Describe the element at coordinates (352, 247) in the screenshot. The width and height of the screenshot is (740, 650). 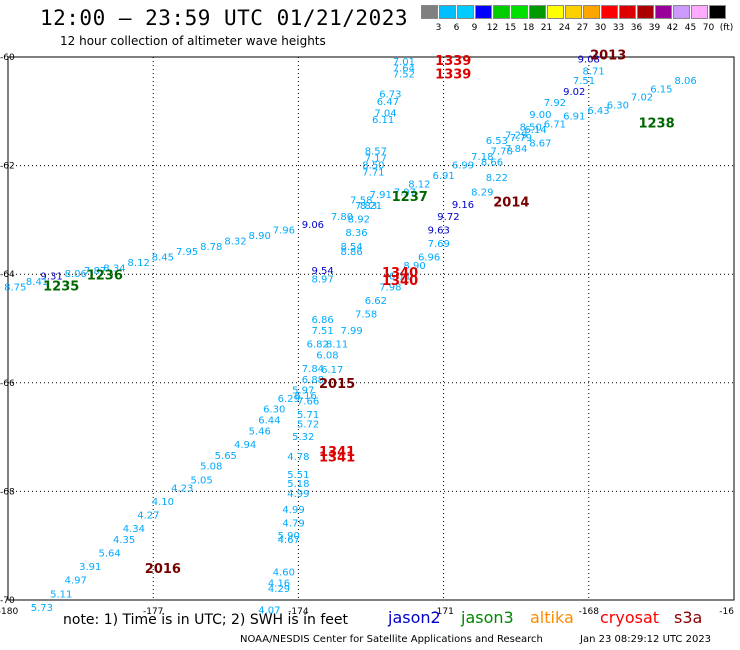
I see `wave-height-label: 8.54` at that location.